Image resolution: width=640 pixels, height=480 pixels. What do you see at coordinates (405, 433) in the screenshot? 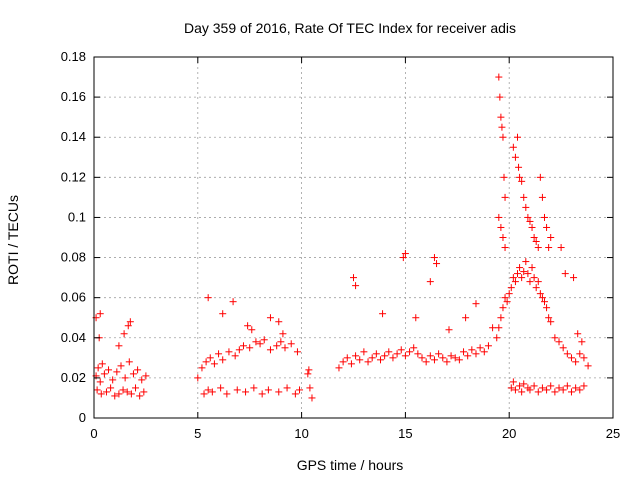
I see `x-tick-label: 15` at bounding box center [405, 433].